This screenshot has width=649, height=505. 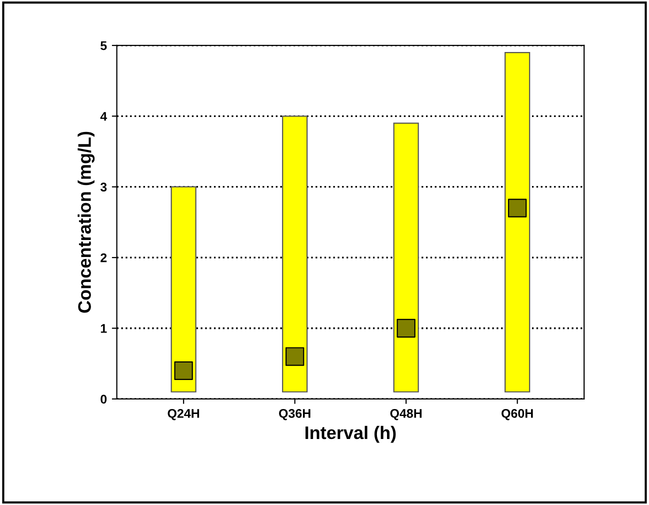 I want to click on y-tick-label: 4, so click(x=104, y=116).